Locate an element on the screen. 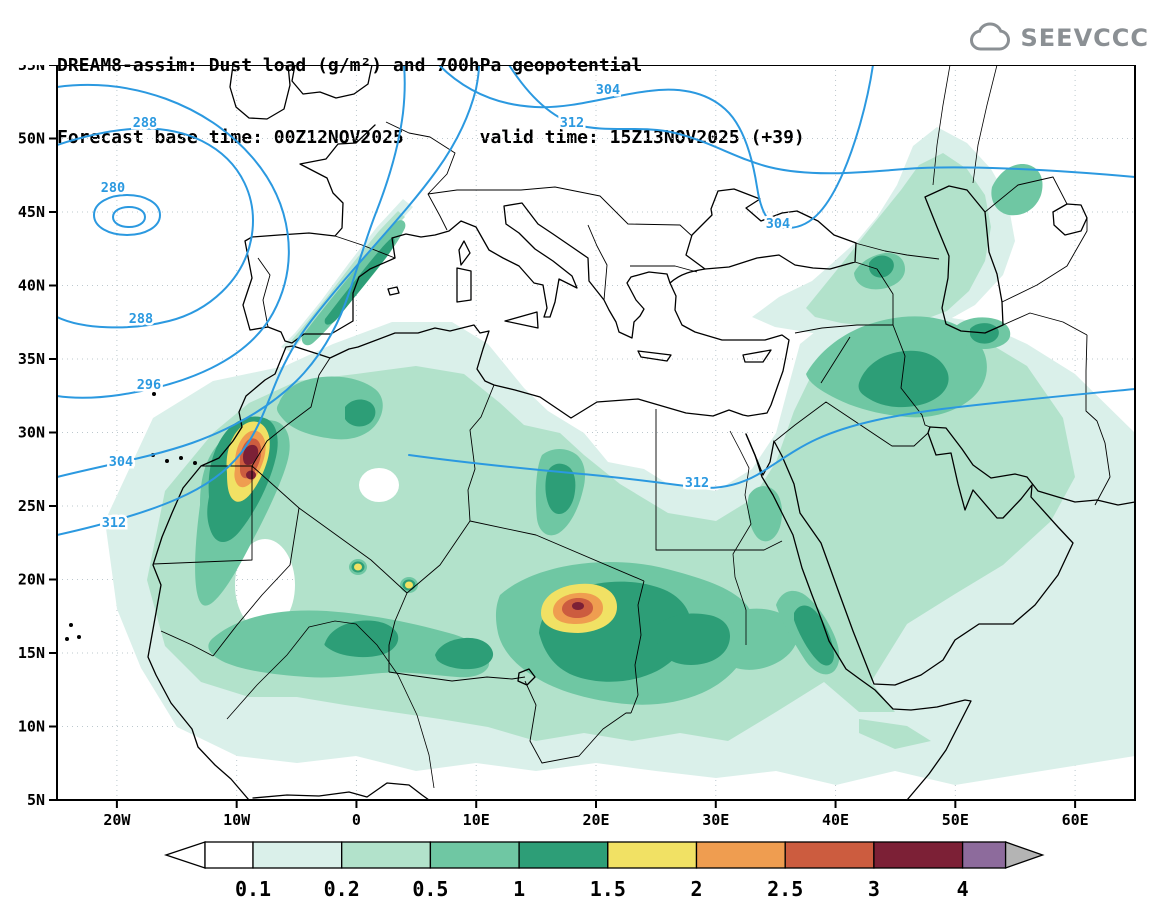 The image size is (1165, 907). coastline-arabia is located at coordinates (909, 556).